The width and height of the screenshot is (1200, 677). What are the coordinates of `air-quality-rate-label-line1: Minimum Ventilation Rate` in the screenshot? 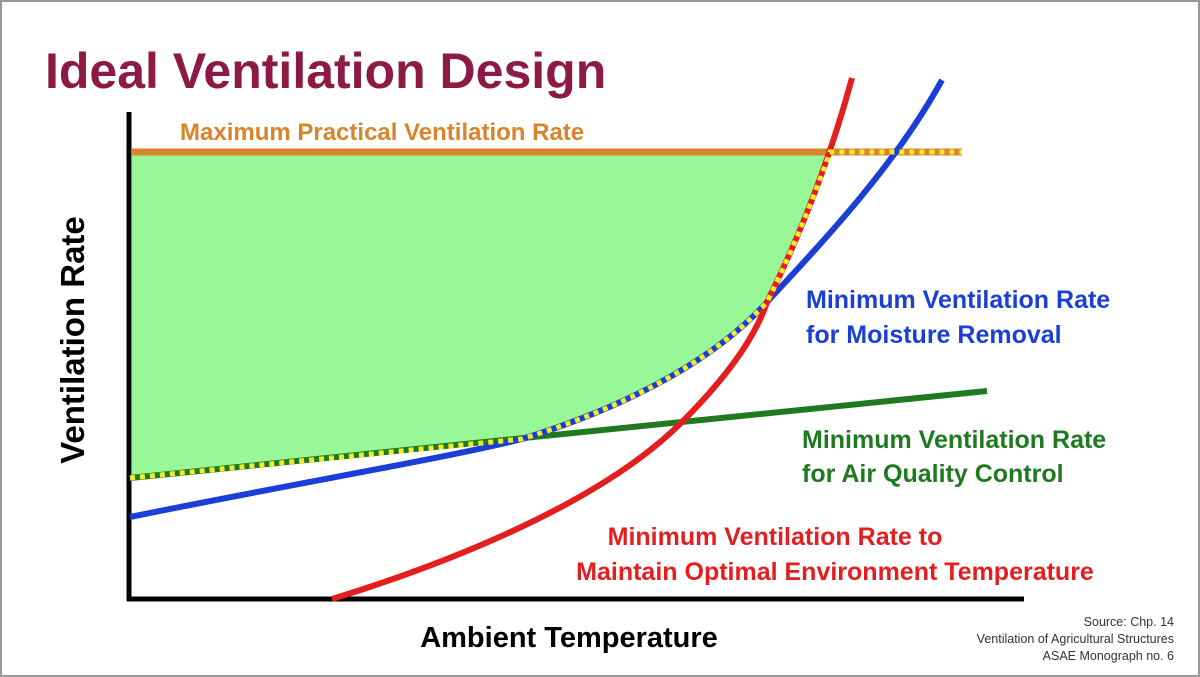 It's located at (954, 440).